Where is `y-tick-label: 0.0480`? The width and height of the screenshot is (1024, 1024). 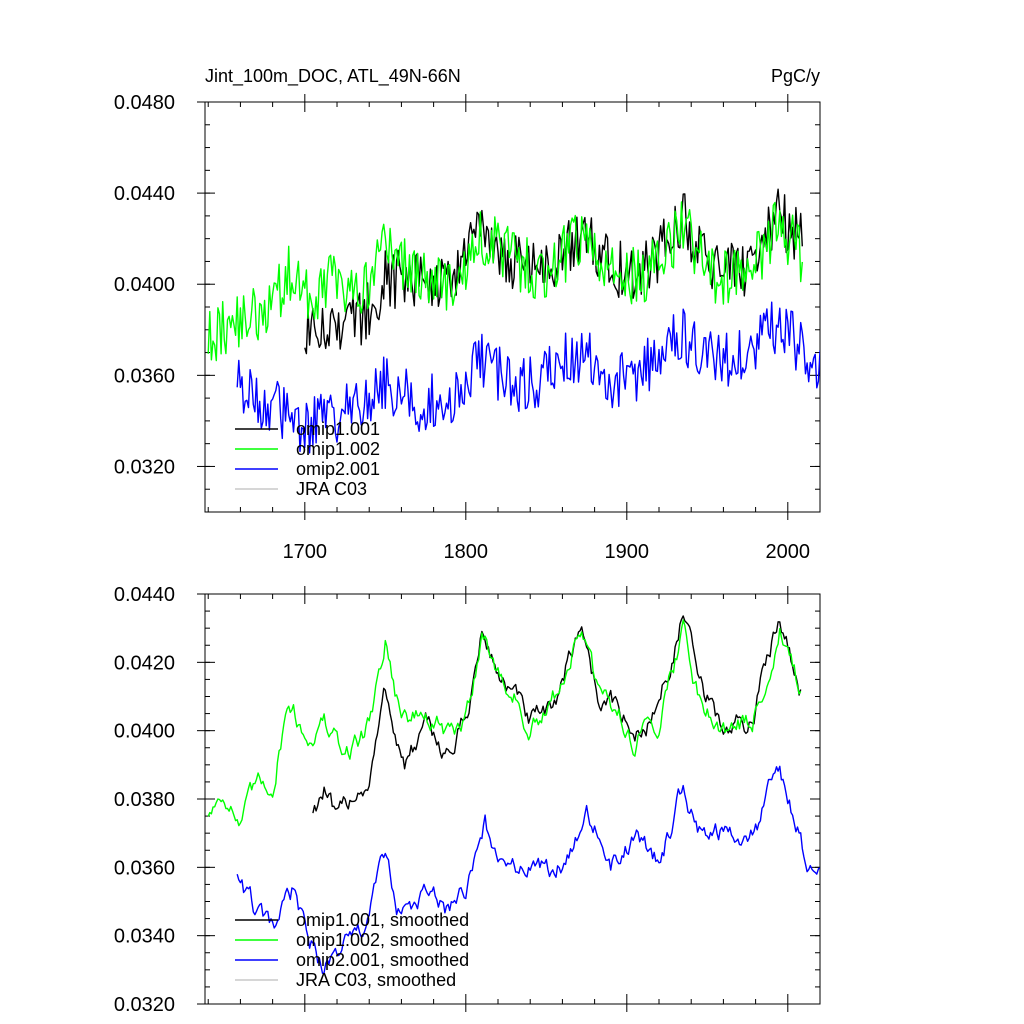 y-tick-label: 0.0480 is located at coordinates (144, 103).